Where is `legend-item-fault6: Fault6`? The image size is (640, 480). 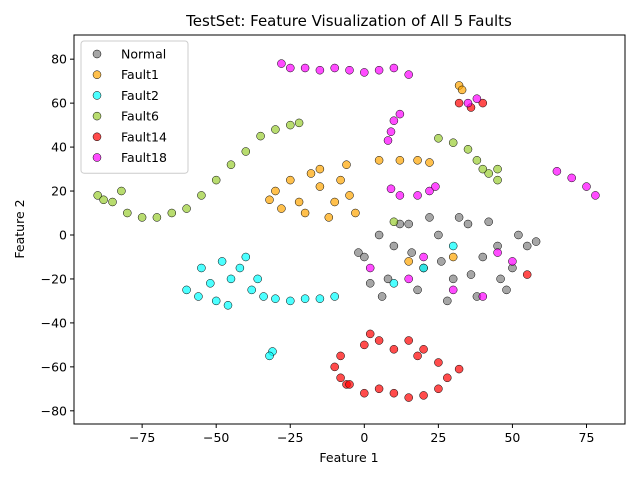
legend-item-fault6: Fault6 is located at coordinates (125, 116).